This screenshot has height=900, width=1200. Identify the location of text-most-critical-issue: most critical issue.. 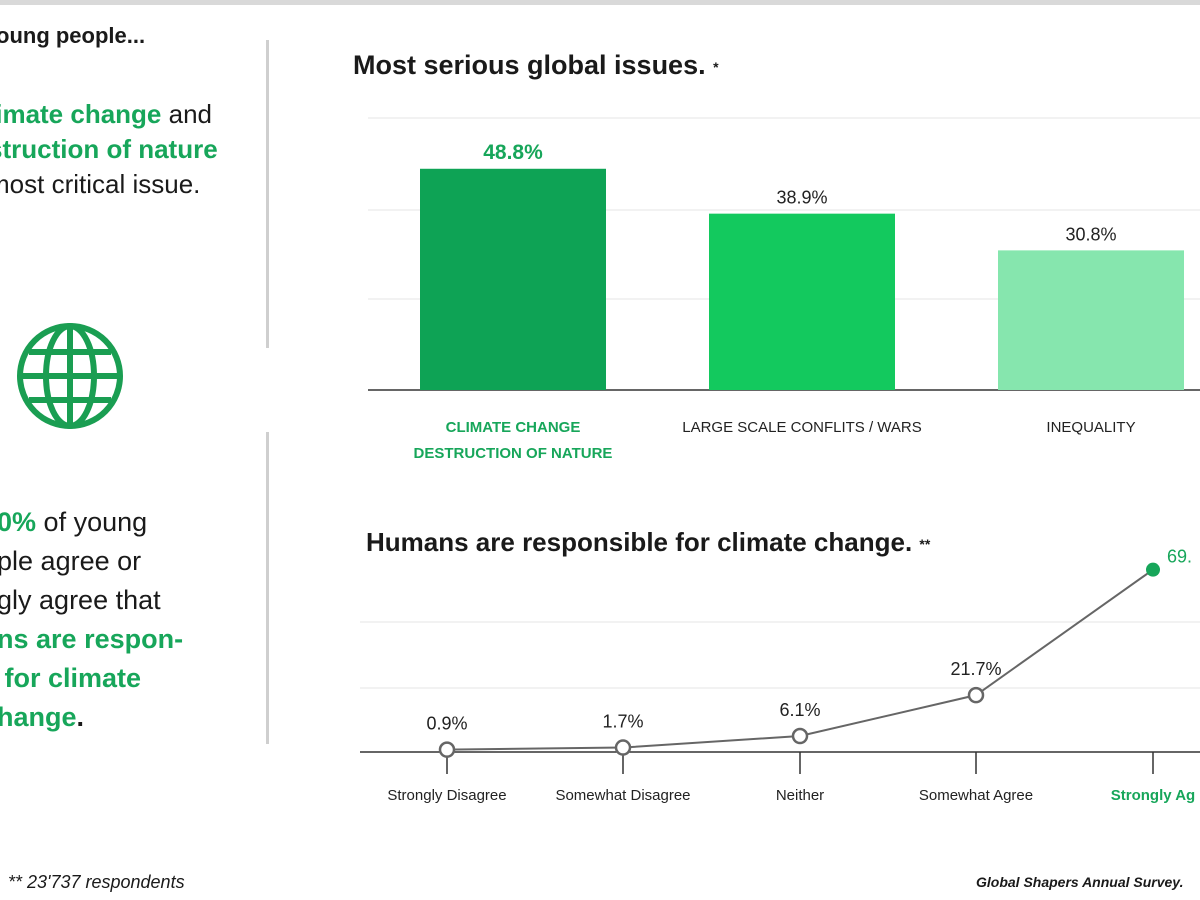
(100, 184).